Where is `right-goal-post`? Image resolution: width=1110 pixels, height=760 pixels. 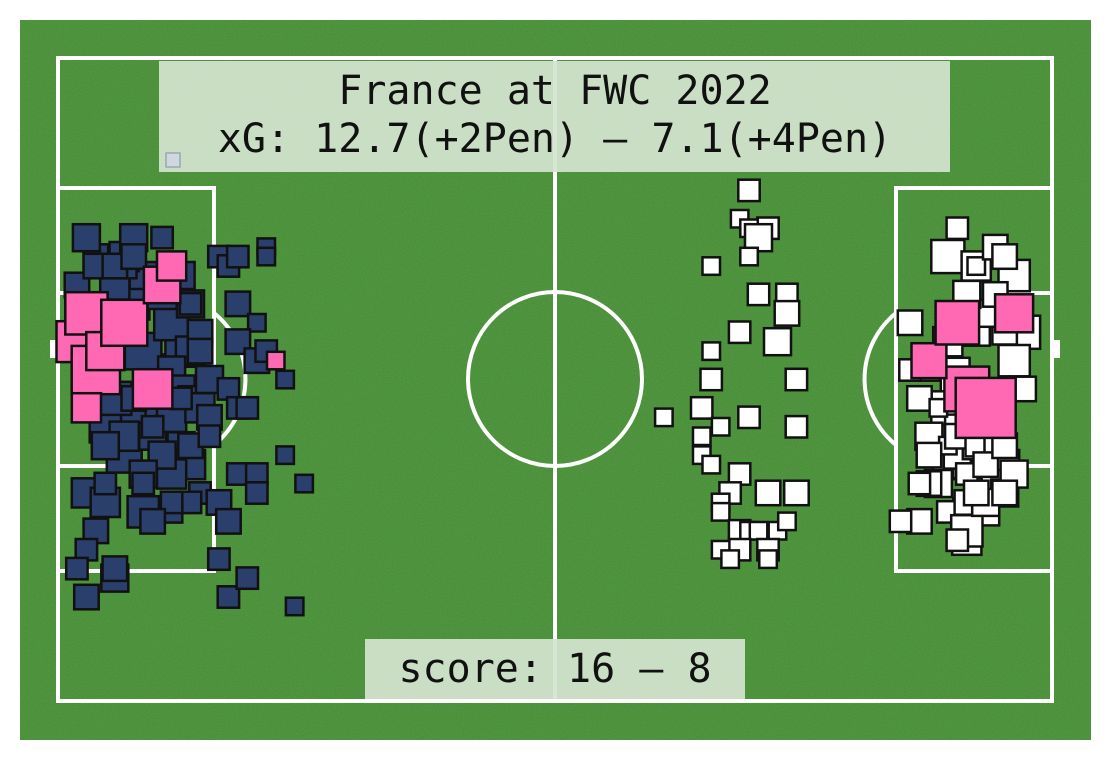
right-goal-post is located at coordinates (1056, 349).